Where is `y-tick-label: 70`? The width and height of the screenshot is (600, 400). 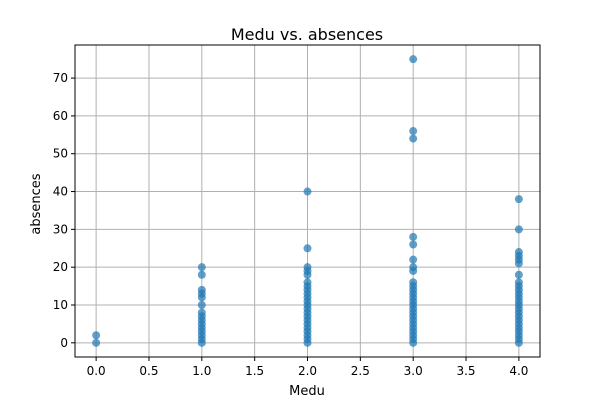 y-tick-label: 70 is located at coordinates (60, 78).